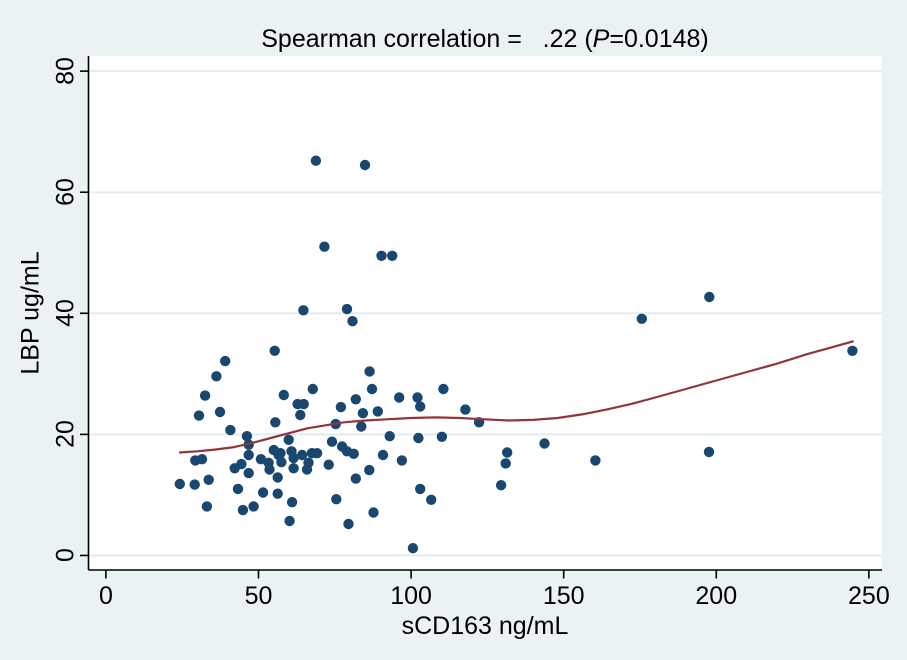 This screenshot has height=660, width=907. Describe the element at coordinates (258, 596) in the screenshot. I see `x-tick-label-50: 50` at that location.